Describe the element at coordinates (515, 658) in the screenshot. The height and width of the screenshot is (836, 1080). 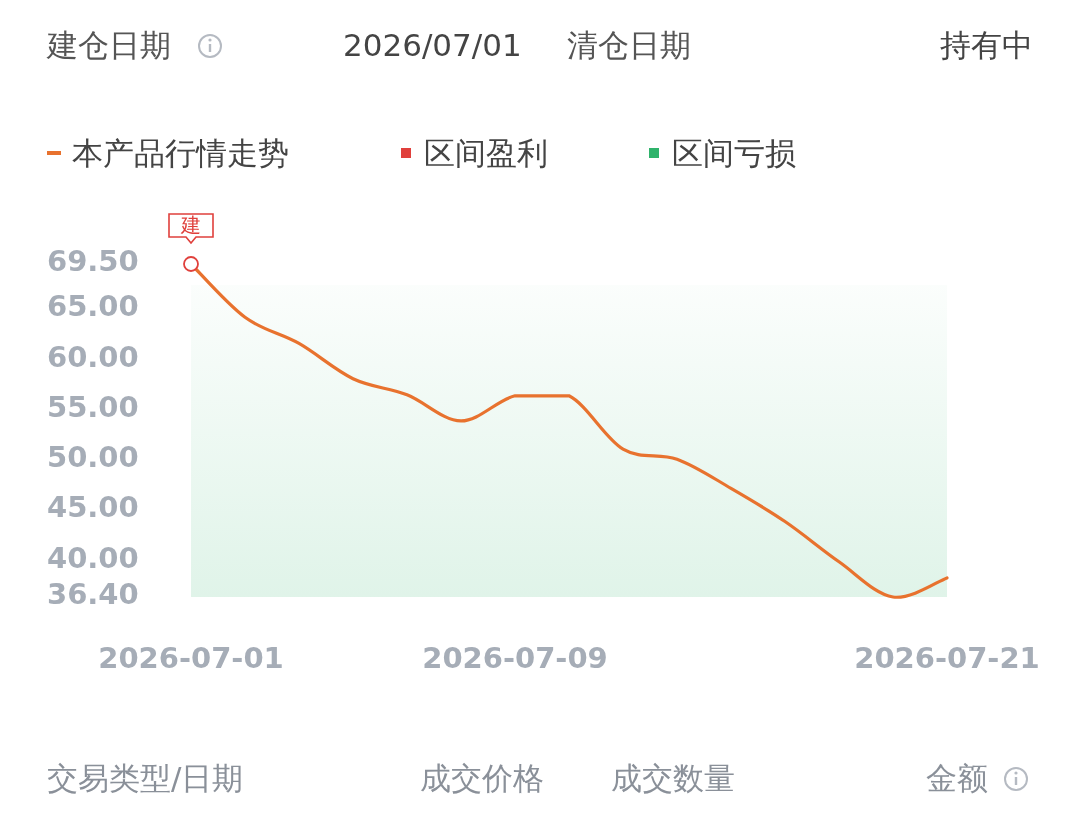
I see `x-tick-label: 2026-07-09` at that location.